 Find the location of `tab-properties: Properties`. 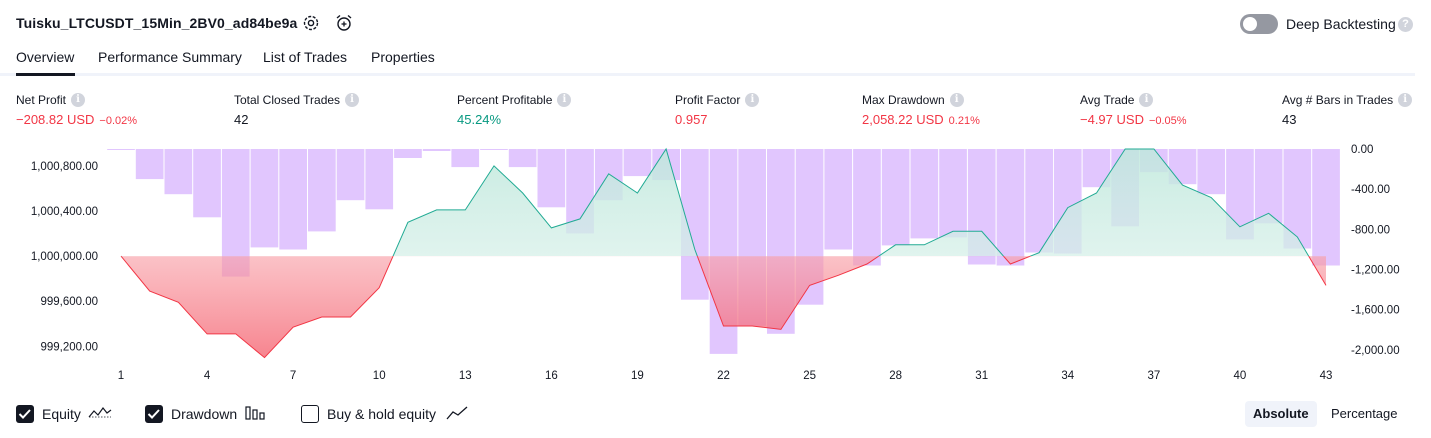

tab-properties: Properties is located at coordinates (403, 57).